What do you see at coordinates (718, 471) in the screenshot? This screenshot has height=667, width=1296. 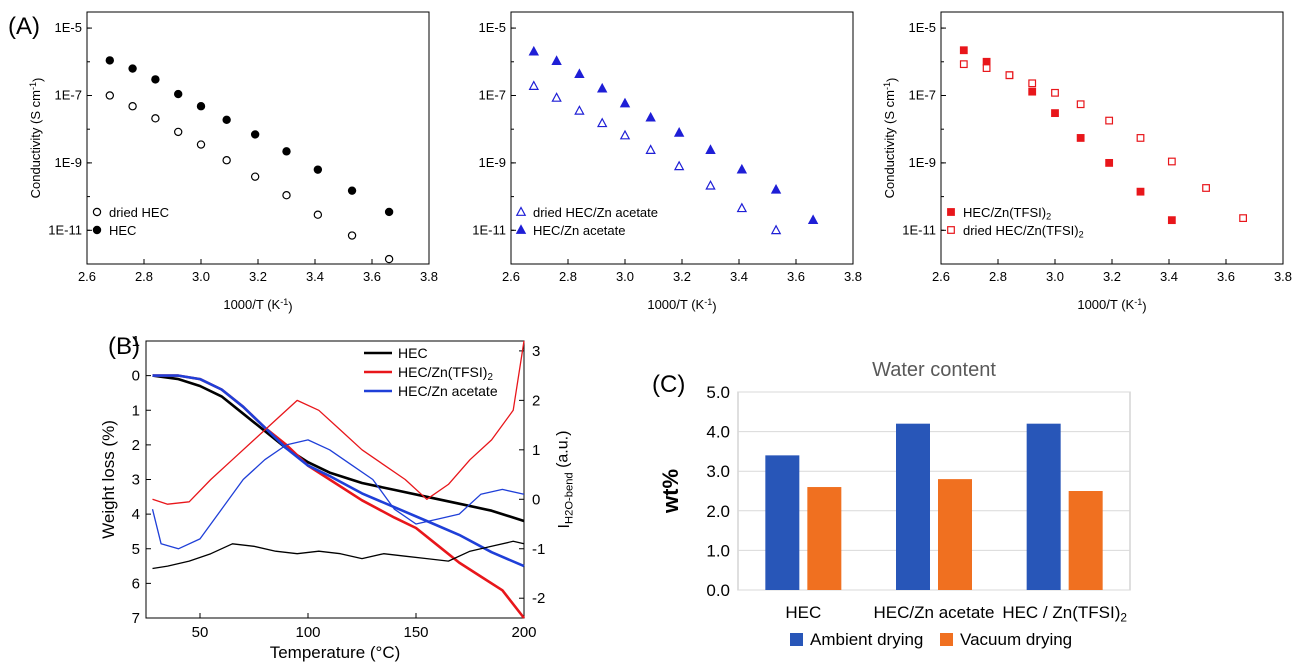 I see `y-tick-label: 3.0` at bounding box center [718, 471].